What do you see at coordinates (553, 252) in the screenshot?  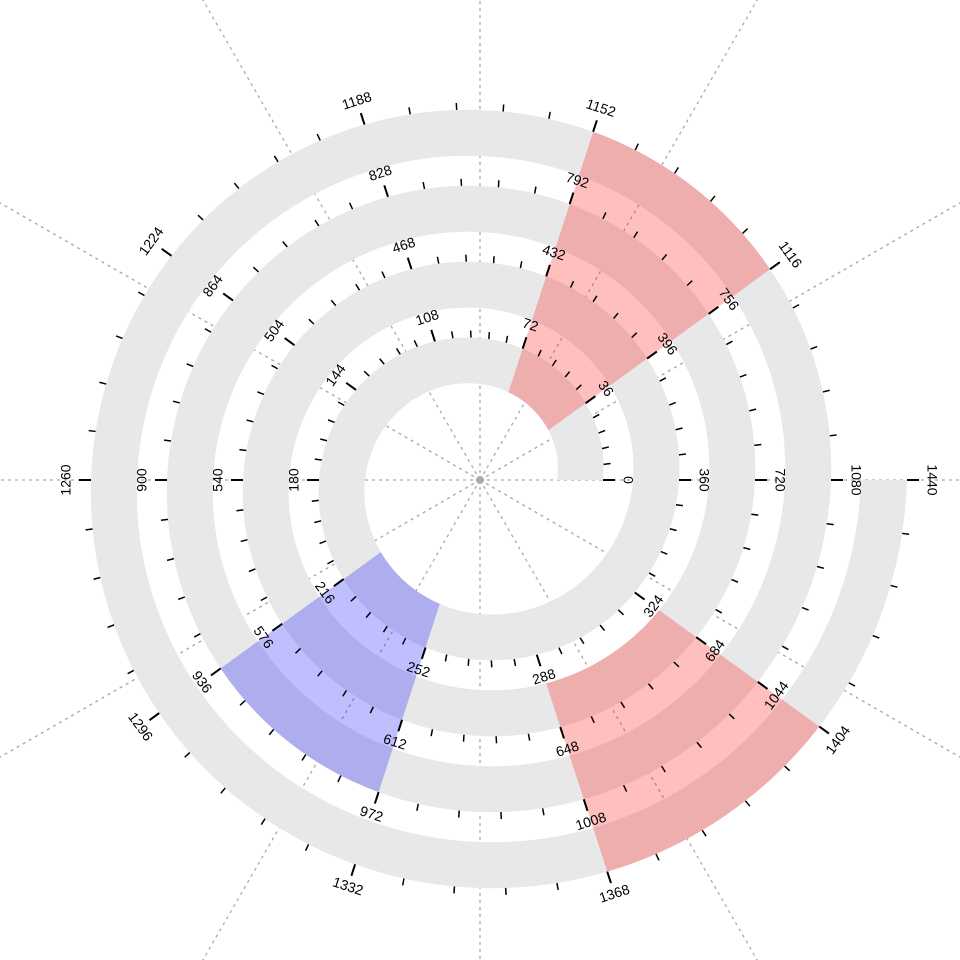 I see `tick-label: 432` at bounding box center [553, 252].